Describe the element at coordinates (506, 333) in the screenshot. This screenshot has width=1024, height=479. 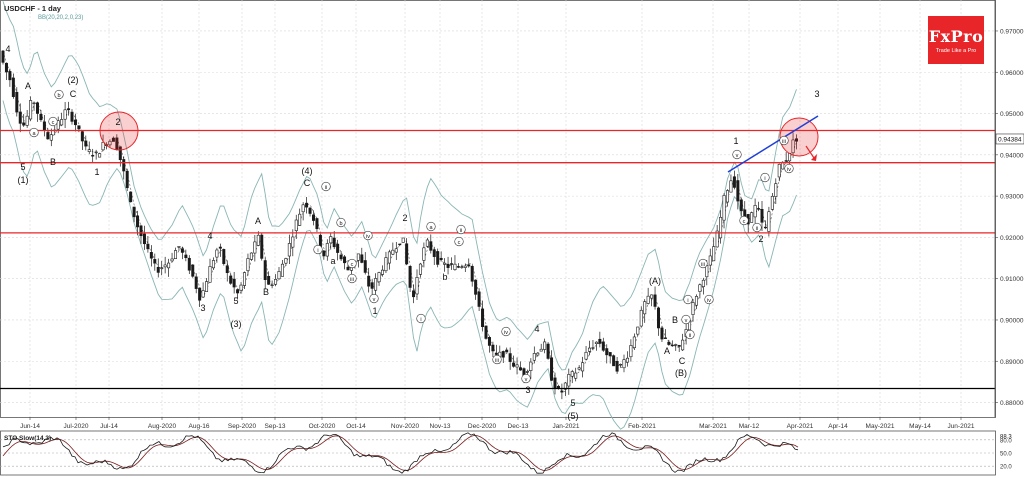
I see `wave-label: iv` at that location.